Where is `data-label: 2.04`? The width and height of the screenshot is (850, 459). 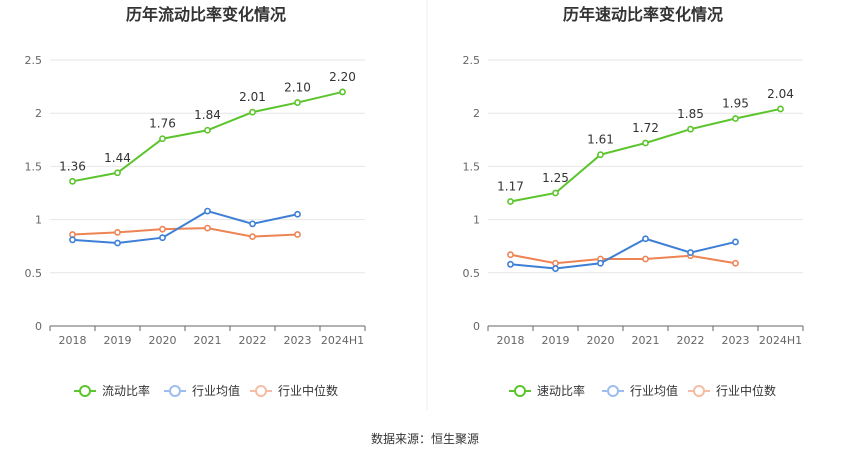 data-label: 2.04 is located at coordinates (780, 94).